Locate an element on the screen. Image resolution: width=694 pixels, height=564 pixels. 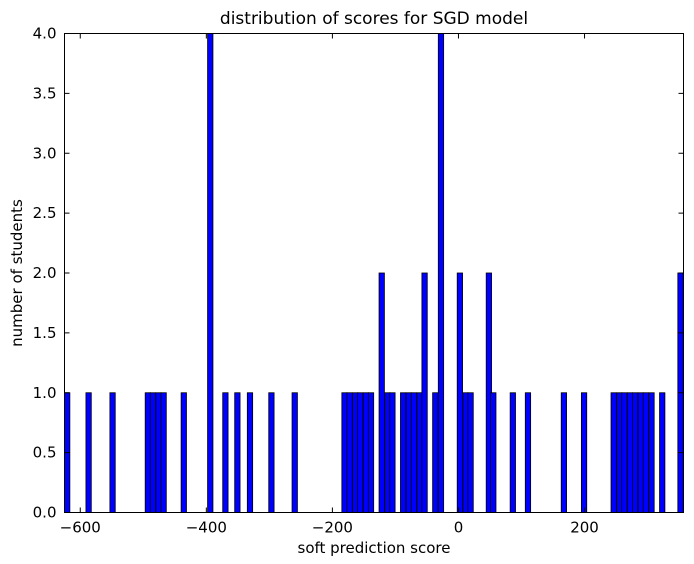
y-tick-label: 2.5 is located at coordinates (45, 213).